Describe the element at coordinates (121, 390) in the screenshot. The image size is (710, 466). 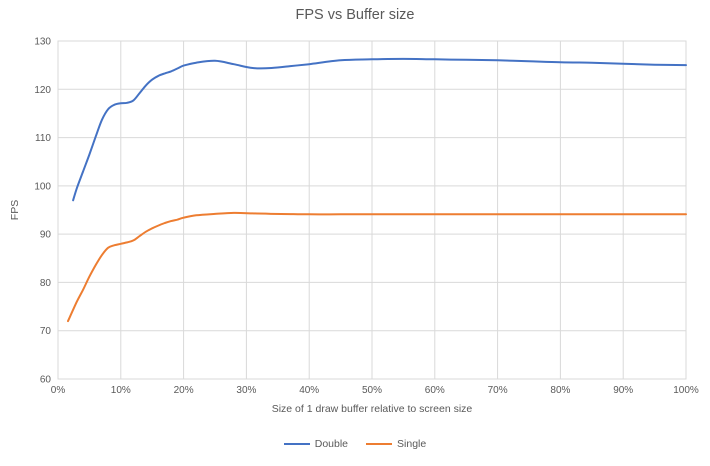
I see `x-tick-label: 10%` at that location.